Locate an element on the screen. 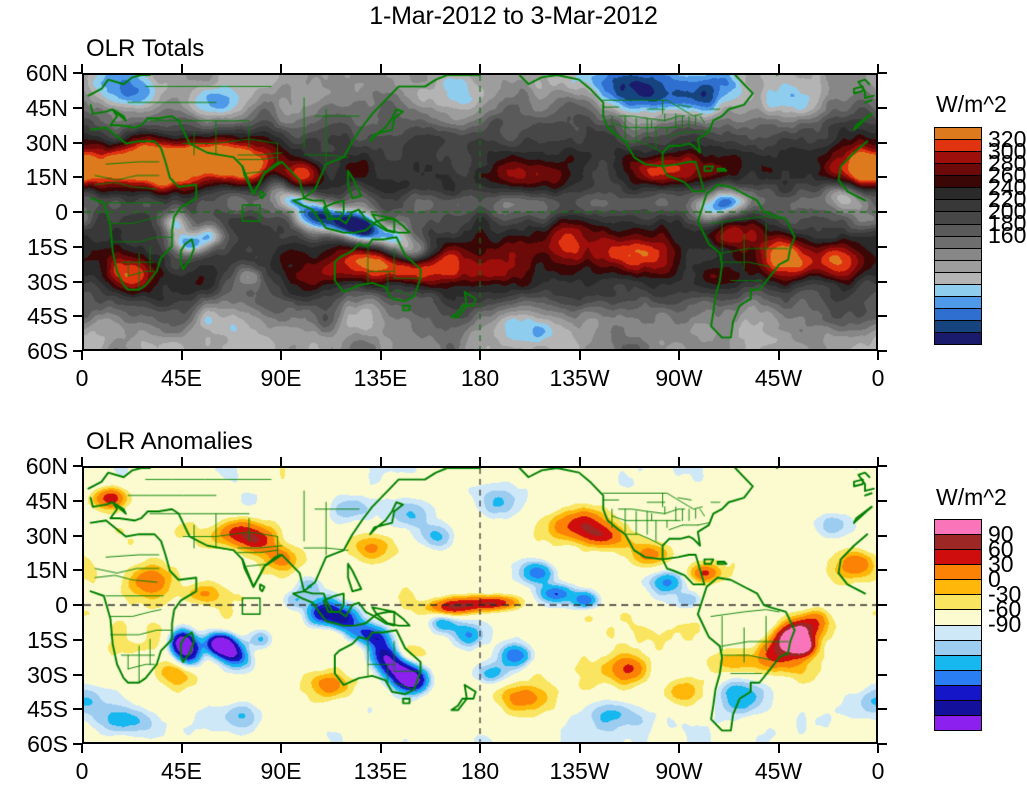 Image resolution: width=1027 pixels, height=785 pixels. colorbar-tick-label: 0 is located at coordinates (994, 579).